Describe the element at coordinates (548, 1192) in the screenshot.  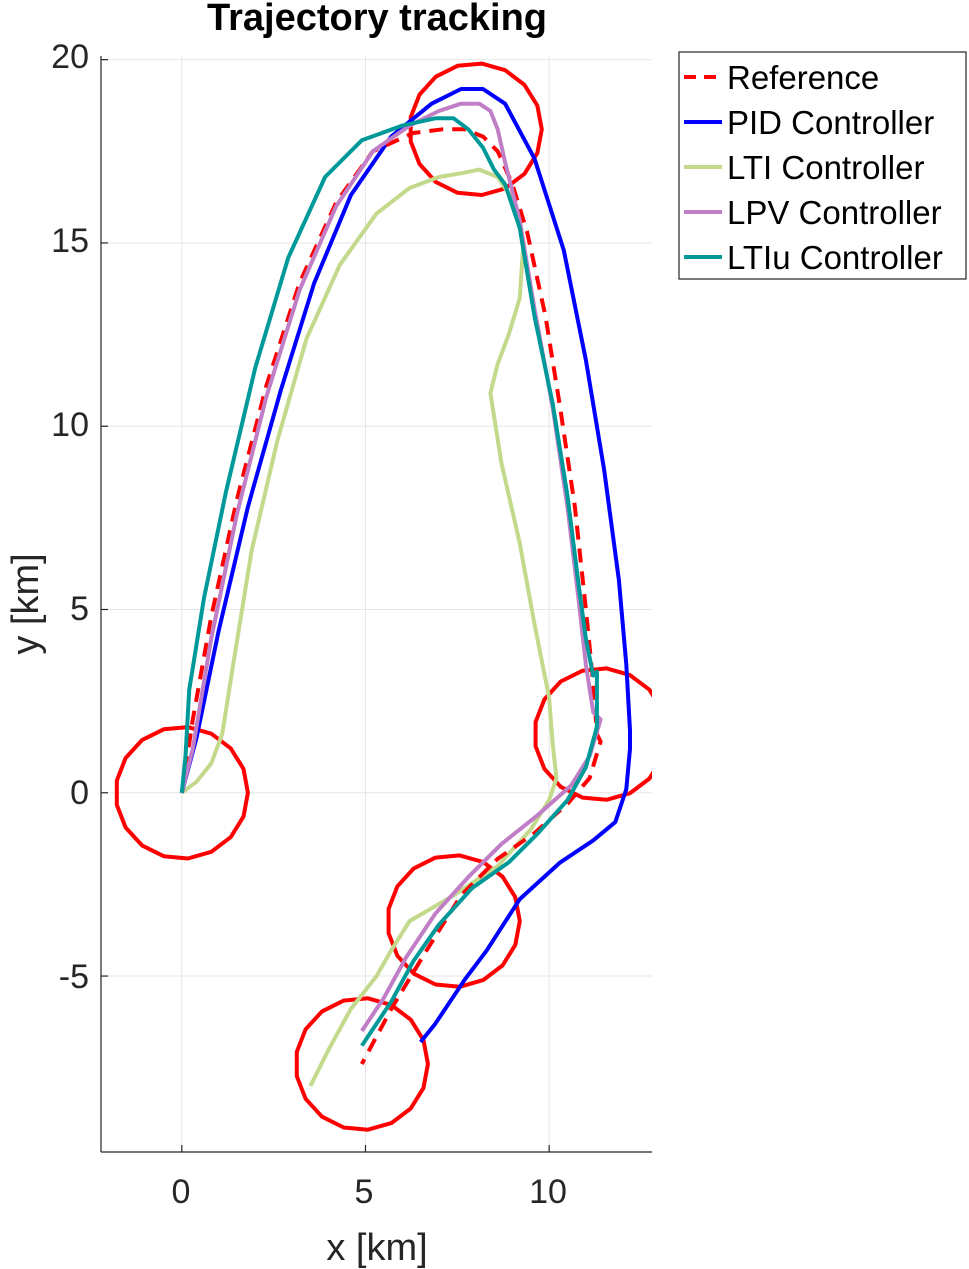
I see `x-tick-label: 10` at that location.